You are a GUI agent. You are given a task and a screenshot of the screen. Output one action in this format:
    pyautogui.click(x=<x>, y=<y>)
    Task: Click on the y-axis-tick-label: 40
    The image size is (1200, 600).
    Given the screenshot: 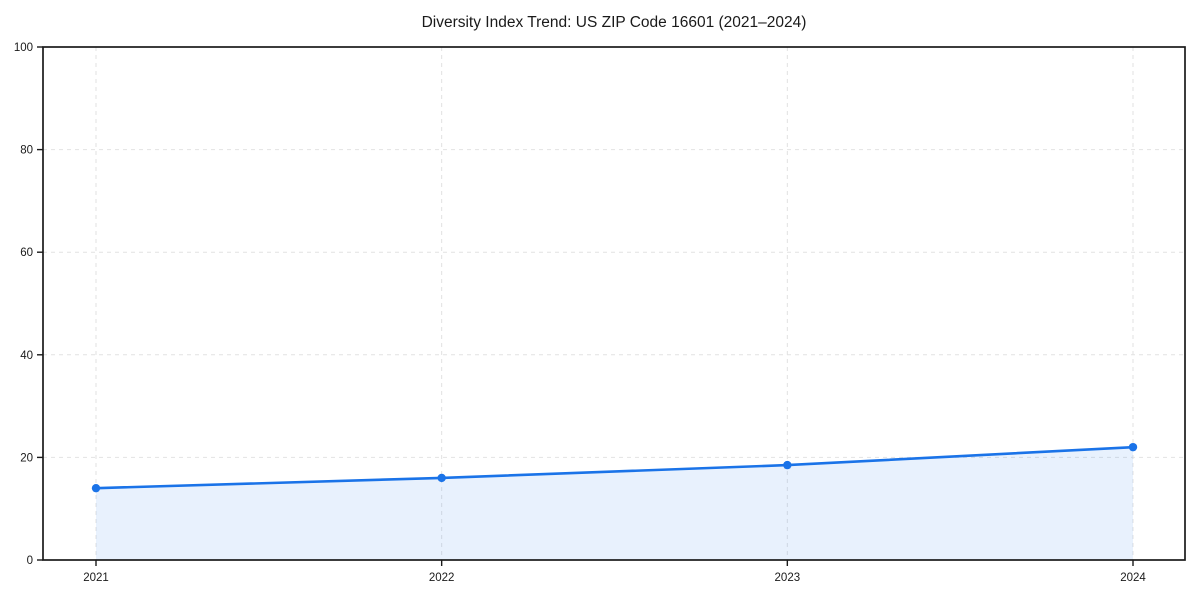 What is the action you would take?
    pyautogui.click(x=26, y=356)
    